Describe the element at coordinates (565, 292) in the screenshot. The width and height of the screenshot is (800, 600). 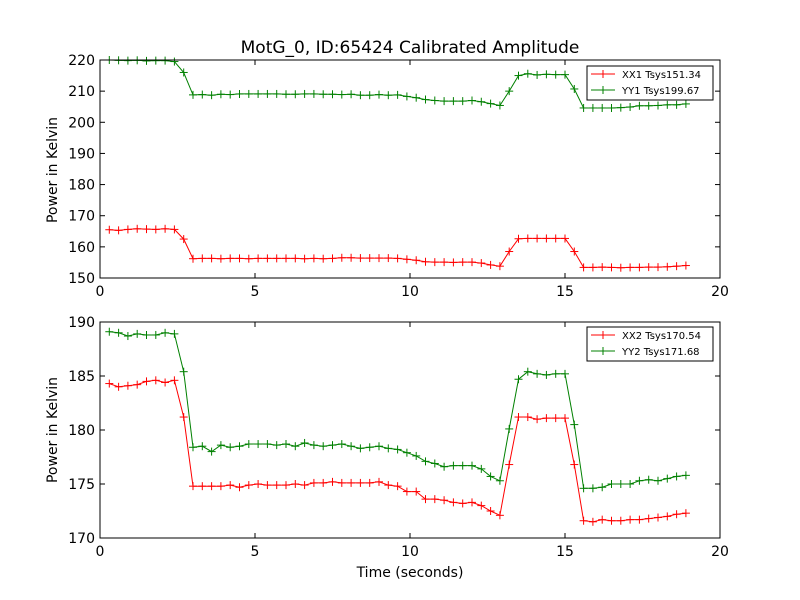
I see `top-plot-xtick-label: 15` at that location.